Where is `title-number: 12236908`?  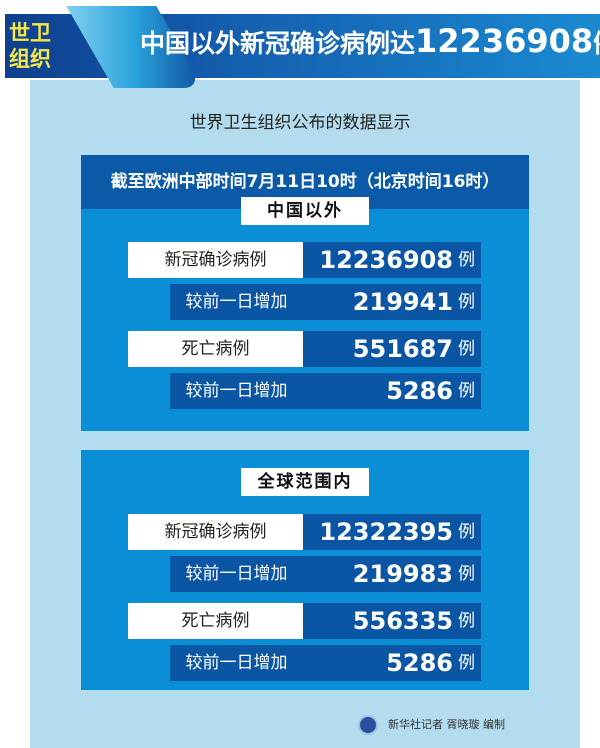 title-number: 12236908 is located at coordinates (504, 41).